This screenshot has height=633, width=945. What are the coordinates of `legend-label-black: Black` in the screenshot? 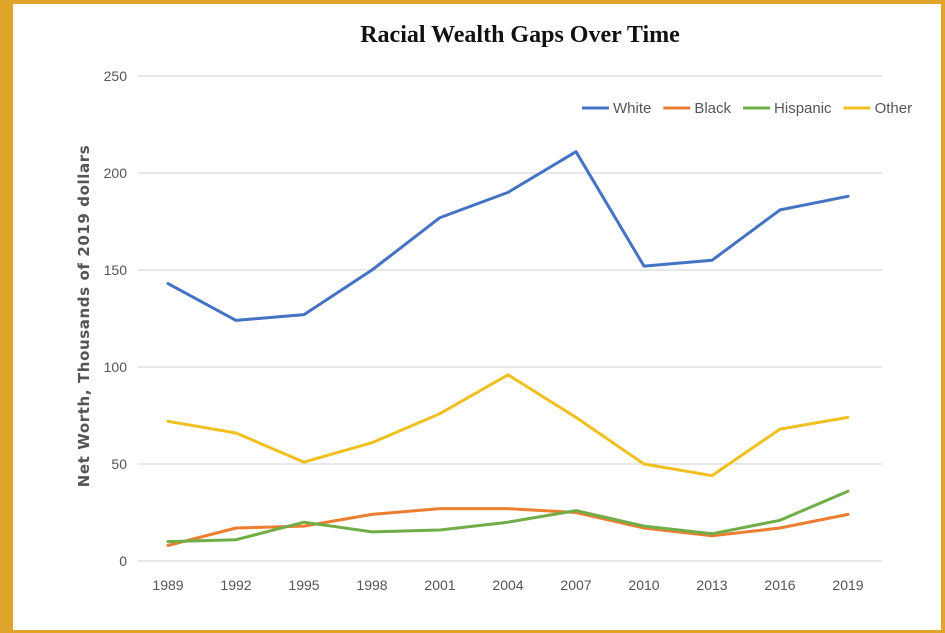 It's located at (712, 108).